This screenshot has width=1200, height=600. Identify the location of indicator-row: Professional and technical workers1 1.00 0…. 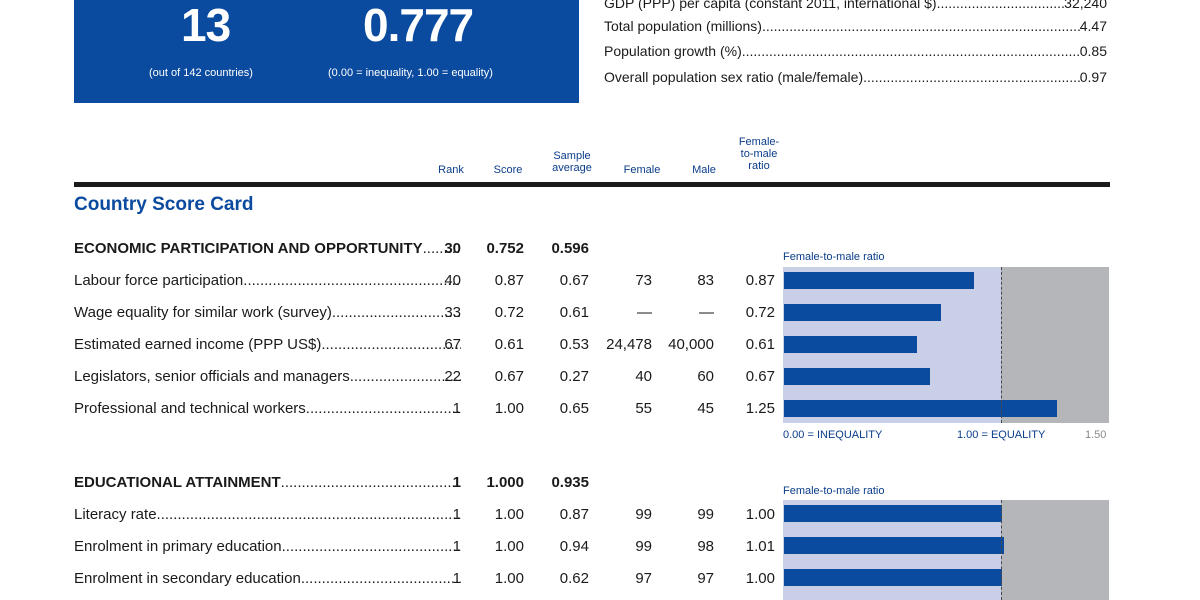
(434, 409).